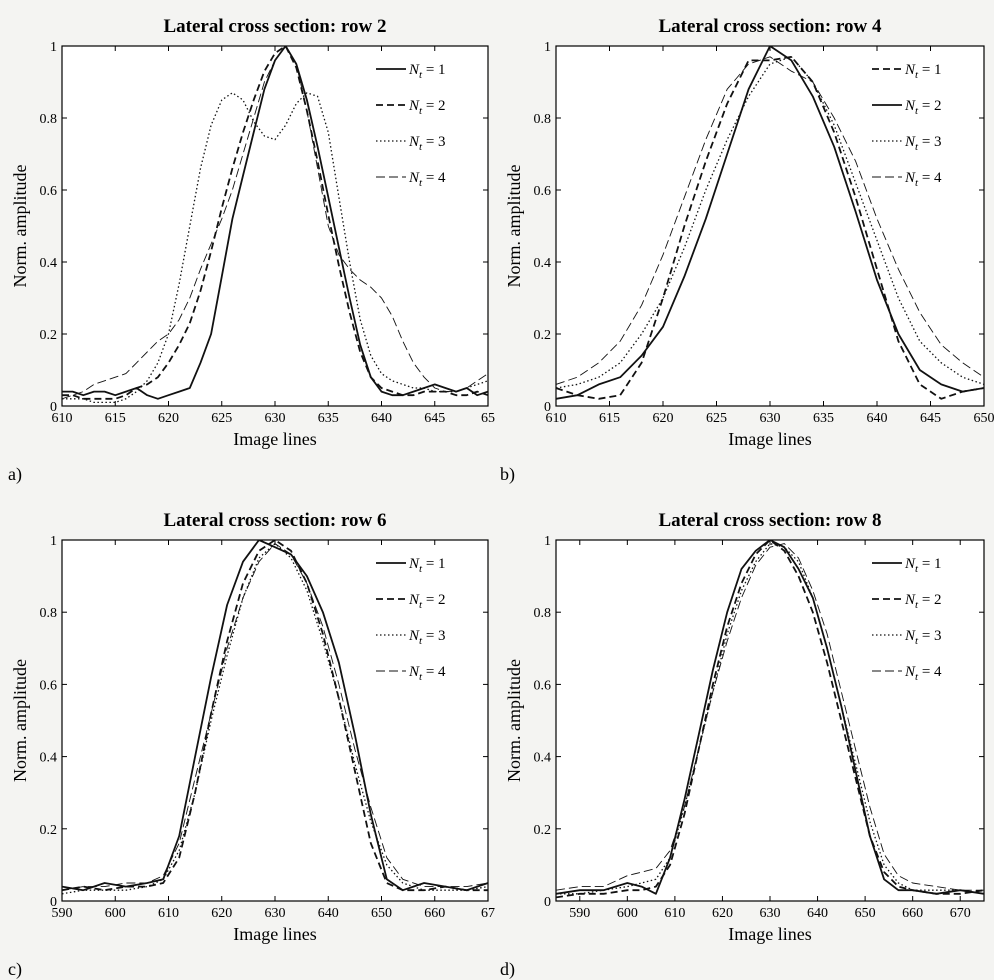 The width and height of the screenshot is (994, 980). What do you see at coordinates (769, 520) in the screenshot?
I see `chart-title: Lateral cross section: row 8` at bounding box center [769, 520].